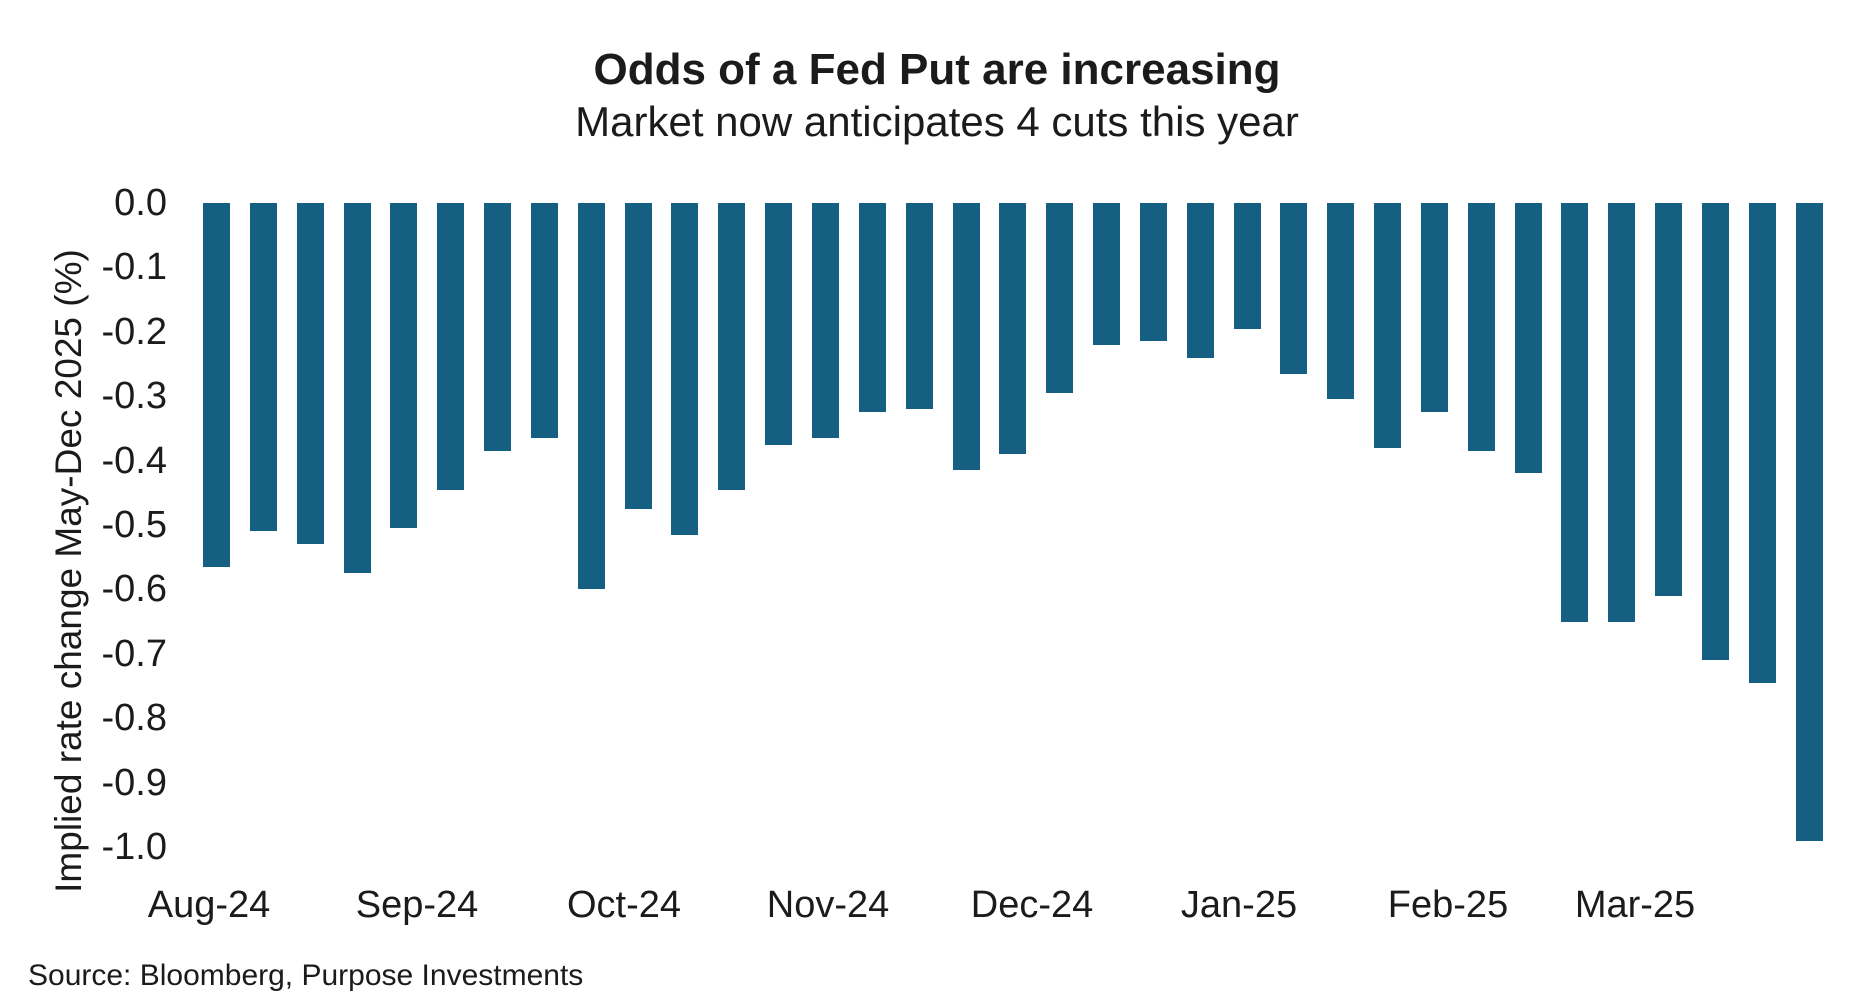  What do you see at coordinates (134, 653) in the screenshot?
I see `y-tick-label: -0.7` at bounding box center [134, 653].